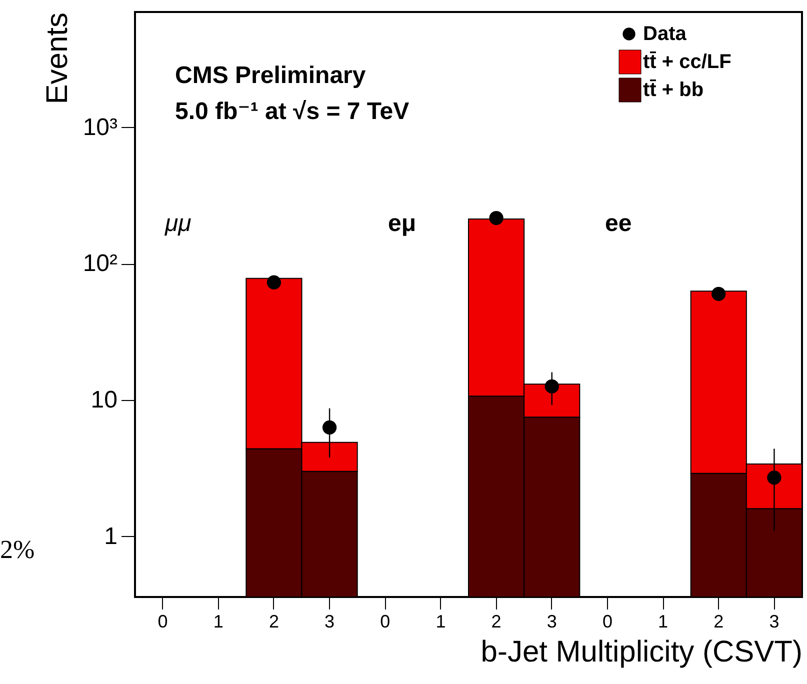 Image resolution: width=807 pixels, height=684 pixels. Describe the element at coordinates (618, 223) in the screenshot. I see `annotation: ee` at that location.